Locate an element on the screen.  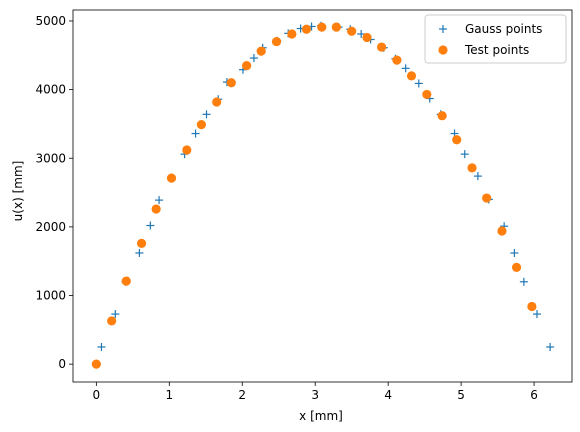
x-tick-label: 6 is located at coordinates (534, 395).